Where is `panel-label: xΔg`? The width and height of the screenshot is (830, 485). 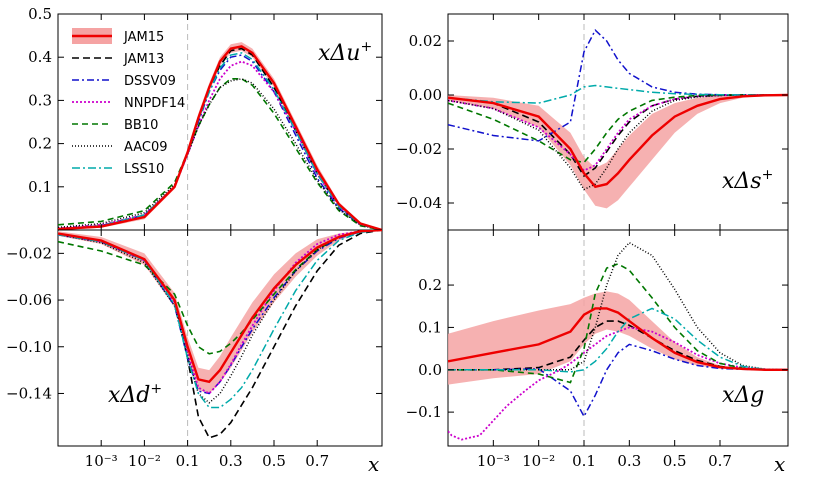 panel-label: xΔg is located at coordinates (743, 395).